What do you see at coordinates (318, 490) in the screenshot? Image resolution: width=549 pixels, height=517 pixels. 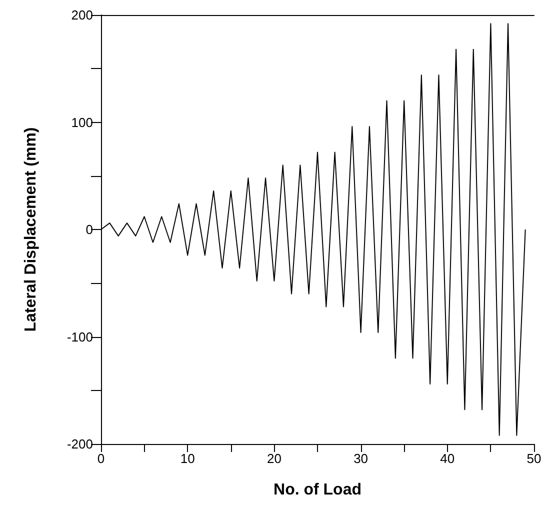 I see `x-axis-title: No. of Load` at bounding box center [318, 490].